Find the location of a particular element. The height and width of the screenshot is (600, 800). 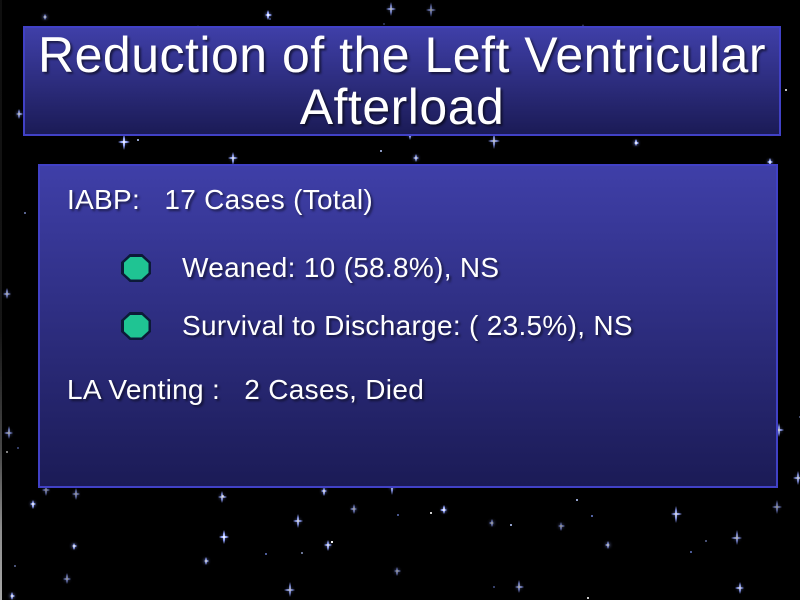

line-text: IABP: 17 Cases (Total) is located at coordinates (220, 199).